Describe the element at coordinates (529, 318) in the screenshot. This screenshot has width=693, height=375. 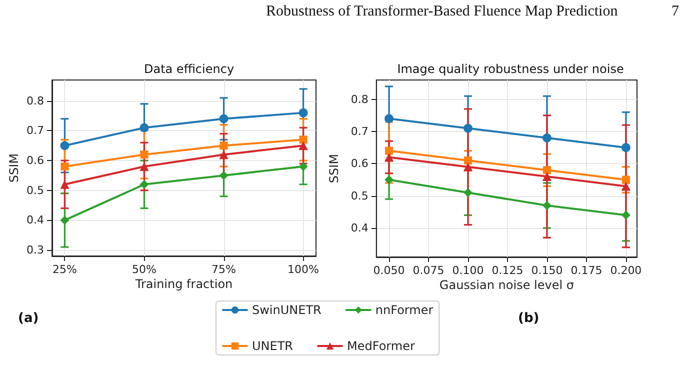
I see `text: (b)` at that location.